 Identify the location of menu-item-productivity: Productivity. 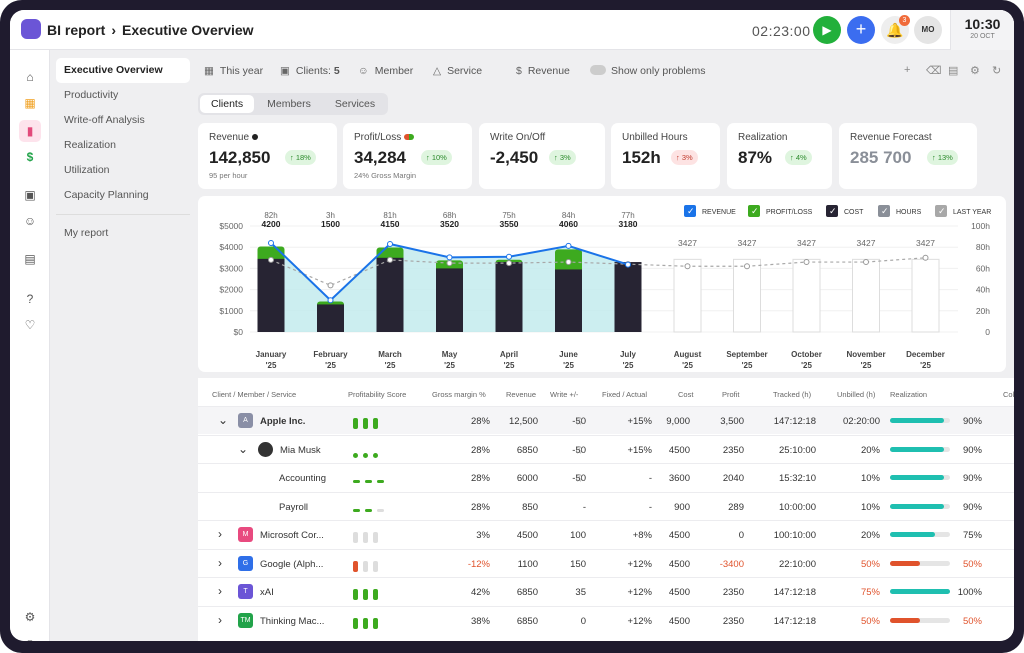
(91, 95).